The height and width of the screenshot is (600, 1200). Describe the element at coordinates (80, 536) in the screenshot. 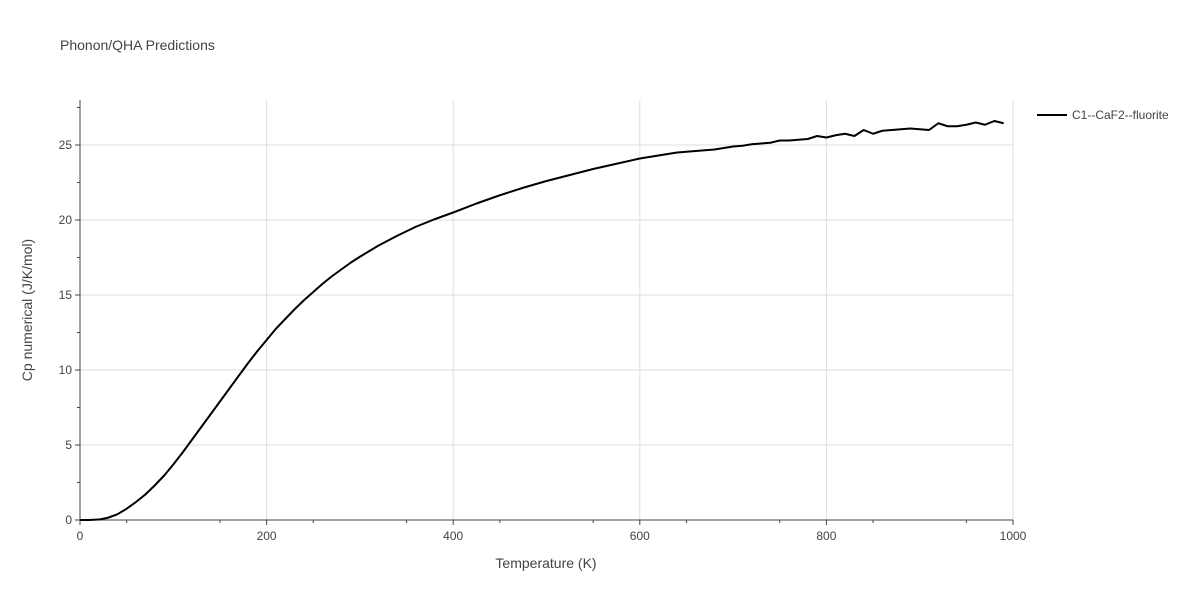

I see `x-tick-label: 0` at that location.